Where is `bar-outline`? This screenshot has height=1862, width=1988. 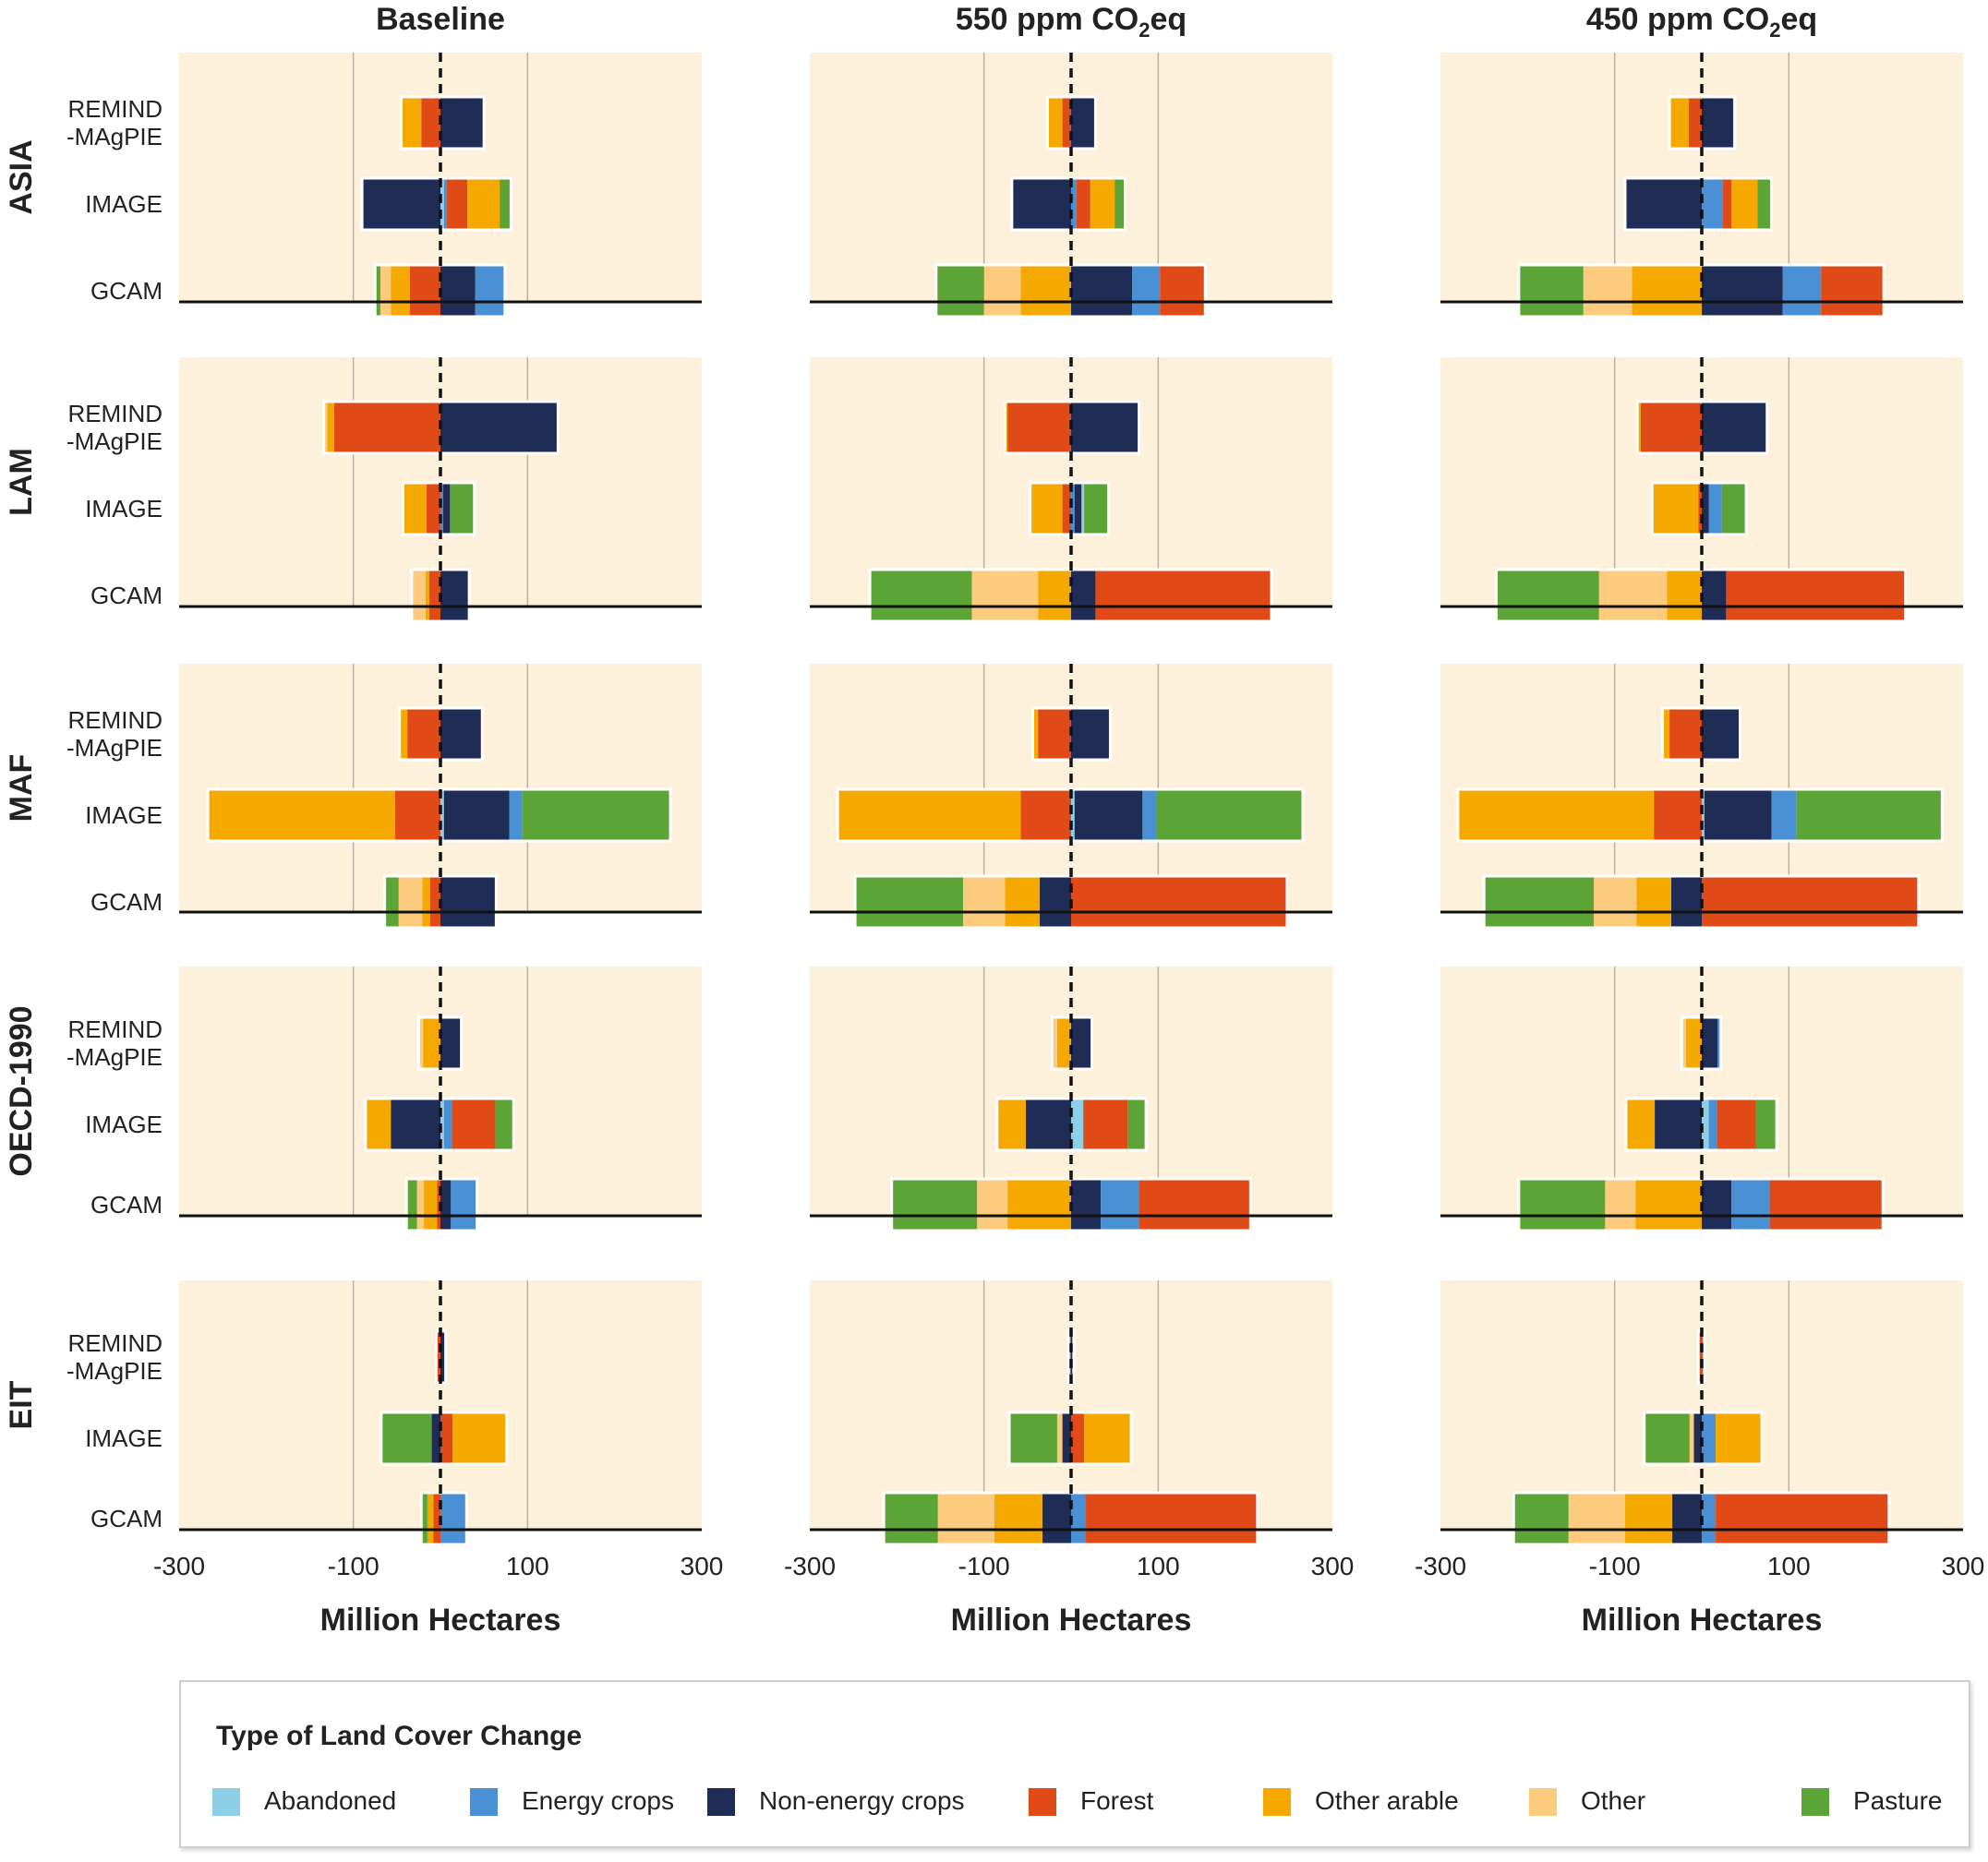 bar-outline is located at coordinates (443, 1519).